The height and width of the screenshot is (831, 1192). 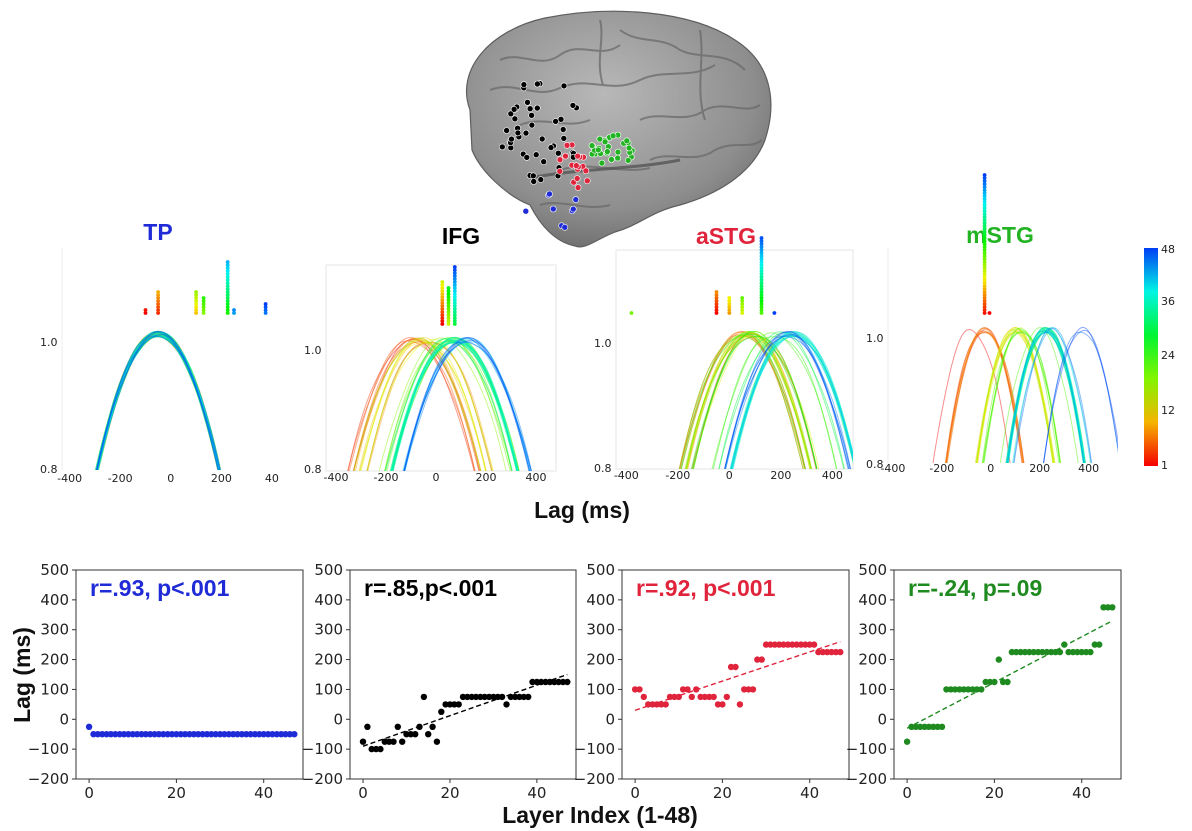 I want to click on y-tick-label: 200, so click(x=600, y=660).